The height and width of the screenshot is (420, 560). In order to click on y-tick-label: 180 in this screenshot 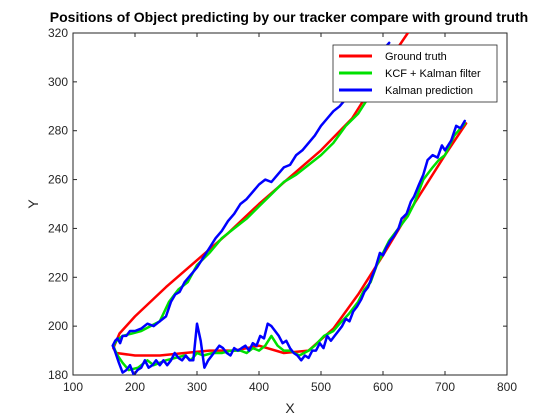, I will do `click(58, 375)`.